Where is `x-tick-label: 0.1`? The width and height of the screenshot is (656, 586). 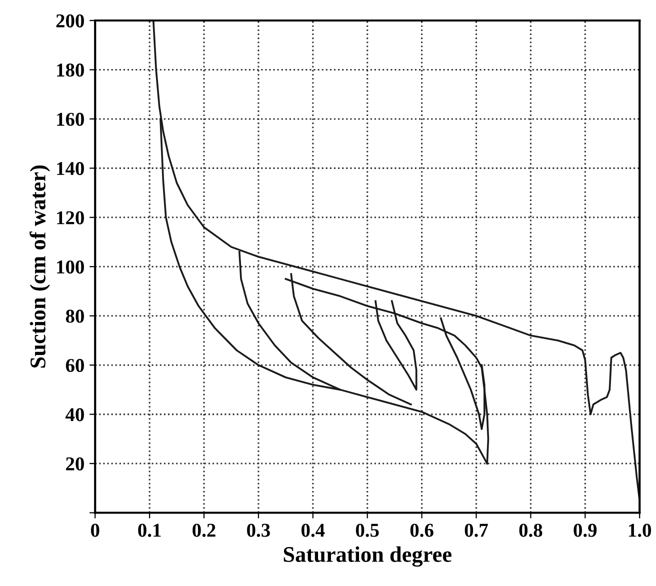
x-tick-label: 0.1 is located at coordinates (149, 530).